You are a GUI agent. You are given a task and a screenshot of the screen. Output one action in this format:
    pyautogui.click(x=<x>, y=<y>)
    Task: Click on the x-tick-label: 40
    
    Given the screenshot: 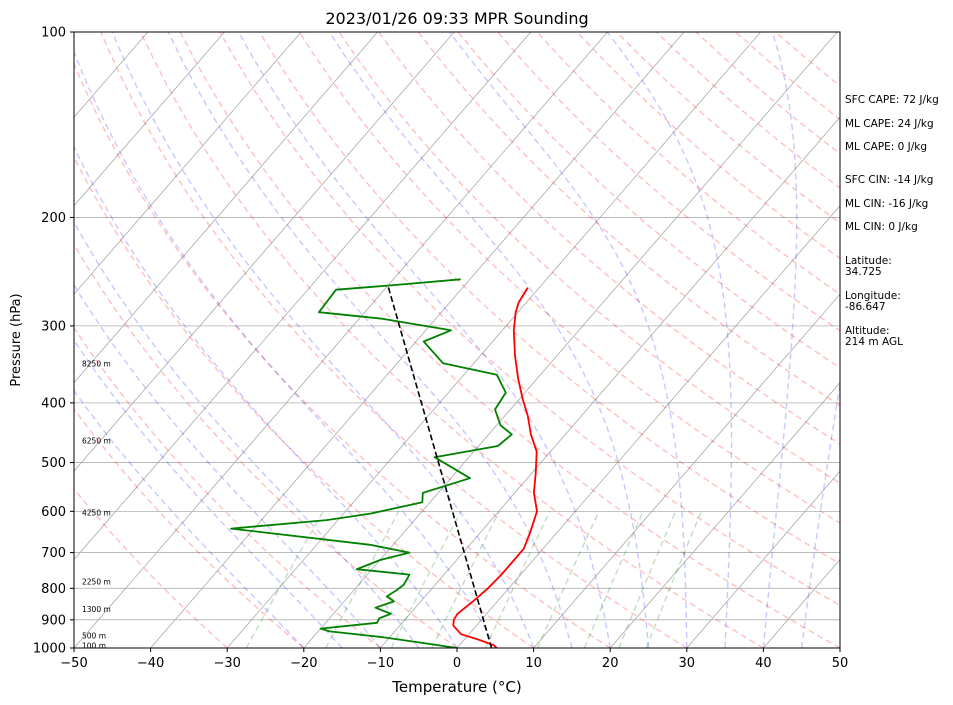 What is the action you would take?
    pyautogui.click(x=763, y=663)
    